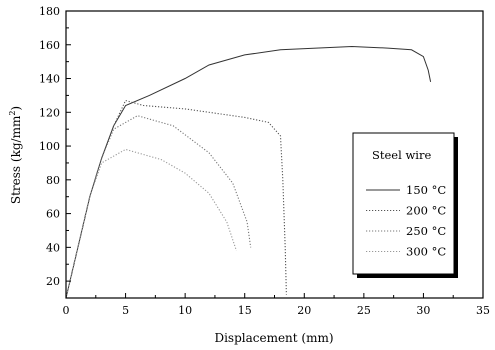 This screenshot has width=495, height=350. Describe the element at coordinates (273, 338) in the screenshot. I see `x-axis-label: Displacement (mm)` at that location.